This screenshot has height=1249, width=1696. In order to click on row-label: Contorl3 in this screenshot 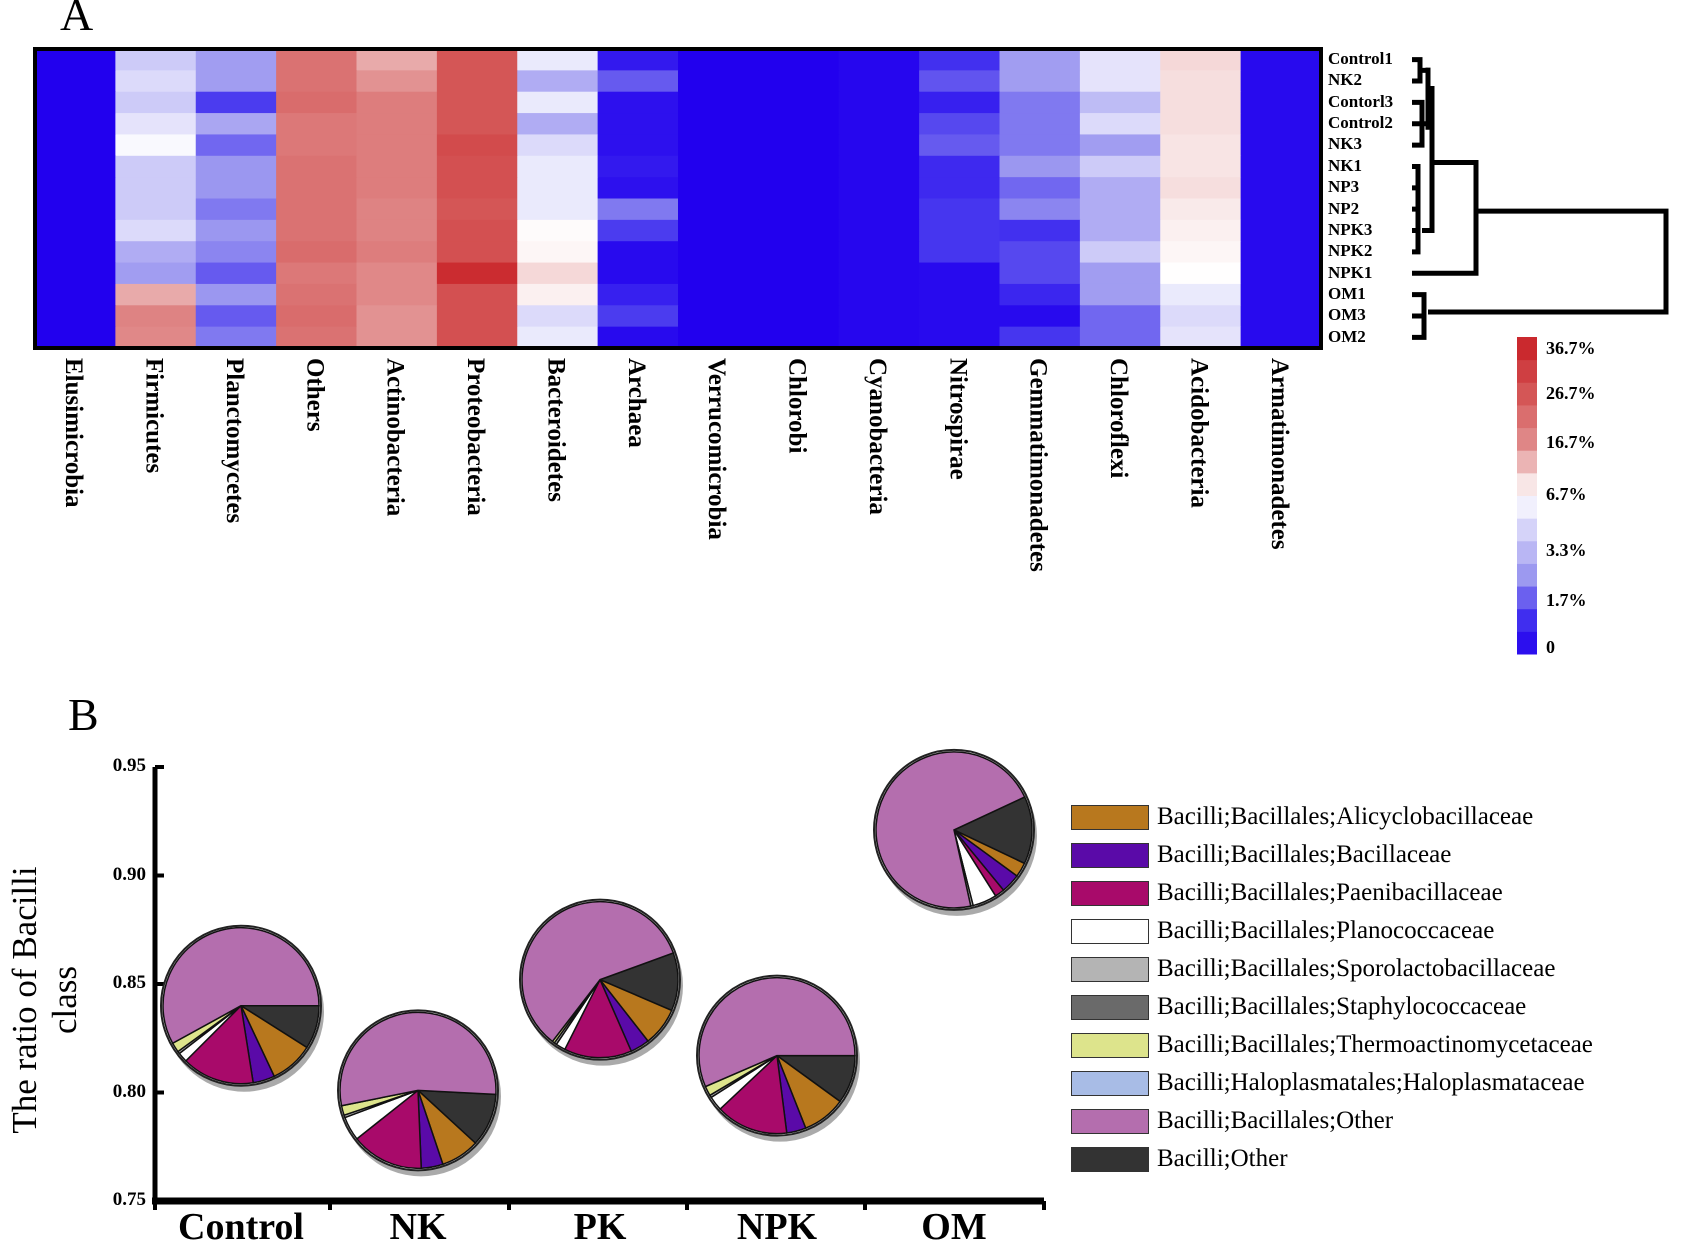, I will do `click(1361, 101)`.